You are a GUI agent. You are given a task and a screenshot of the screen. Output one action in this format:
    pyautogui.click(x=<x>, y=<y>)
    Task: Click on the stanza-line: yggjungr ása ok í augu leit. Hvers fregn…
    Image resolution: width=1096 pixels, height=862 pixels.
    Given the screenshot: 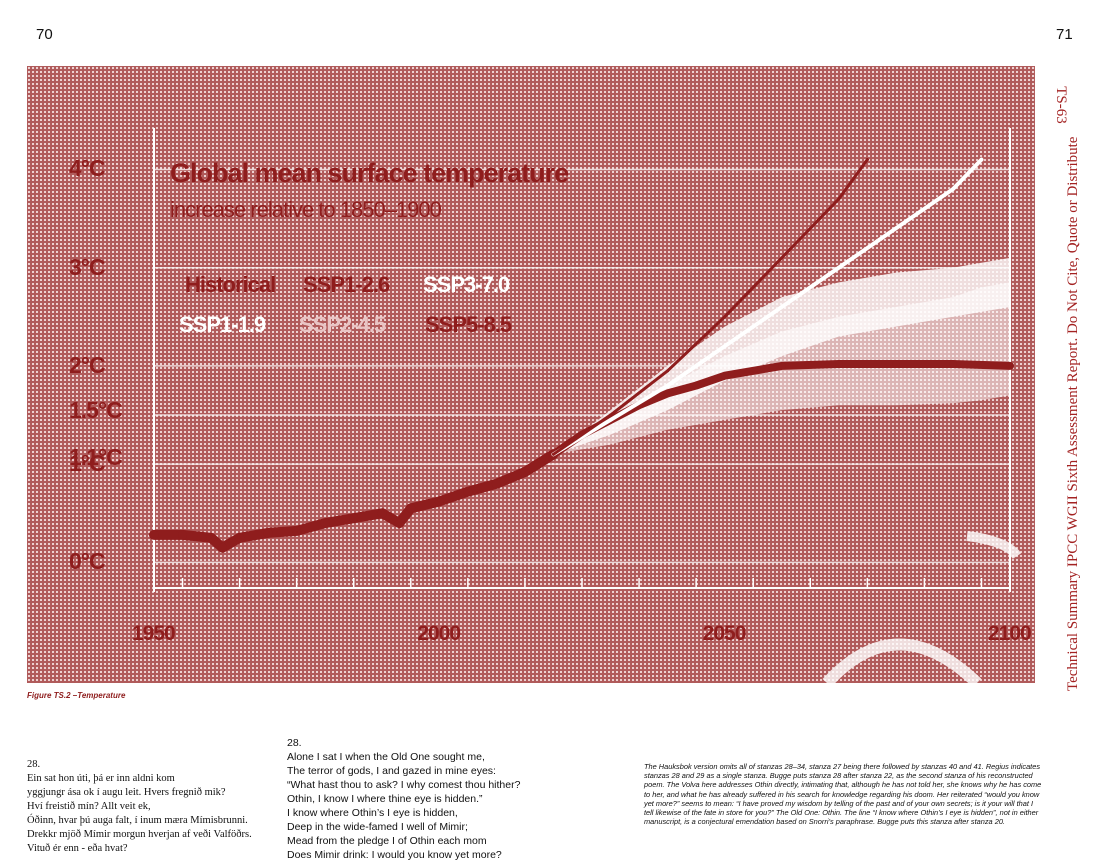 What is the action you would take?
    pyautogui.click(x=126, y=792)
    